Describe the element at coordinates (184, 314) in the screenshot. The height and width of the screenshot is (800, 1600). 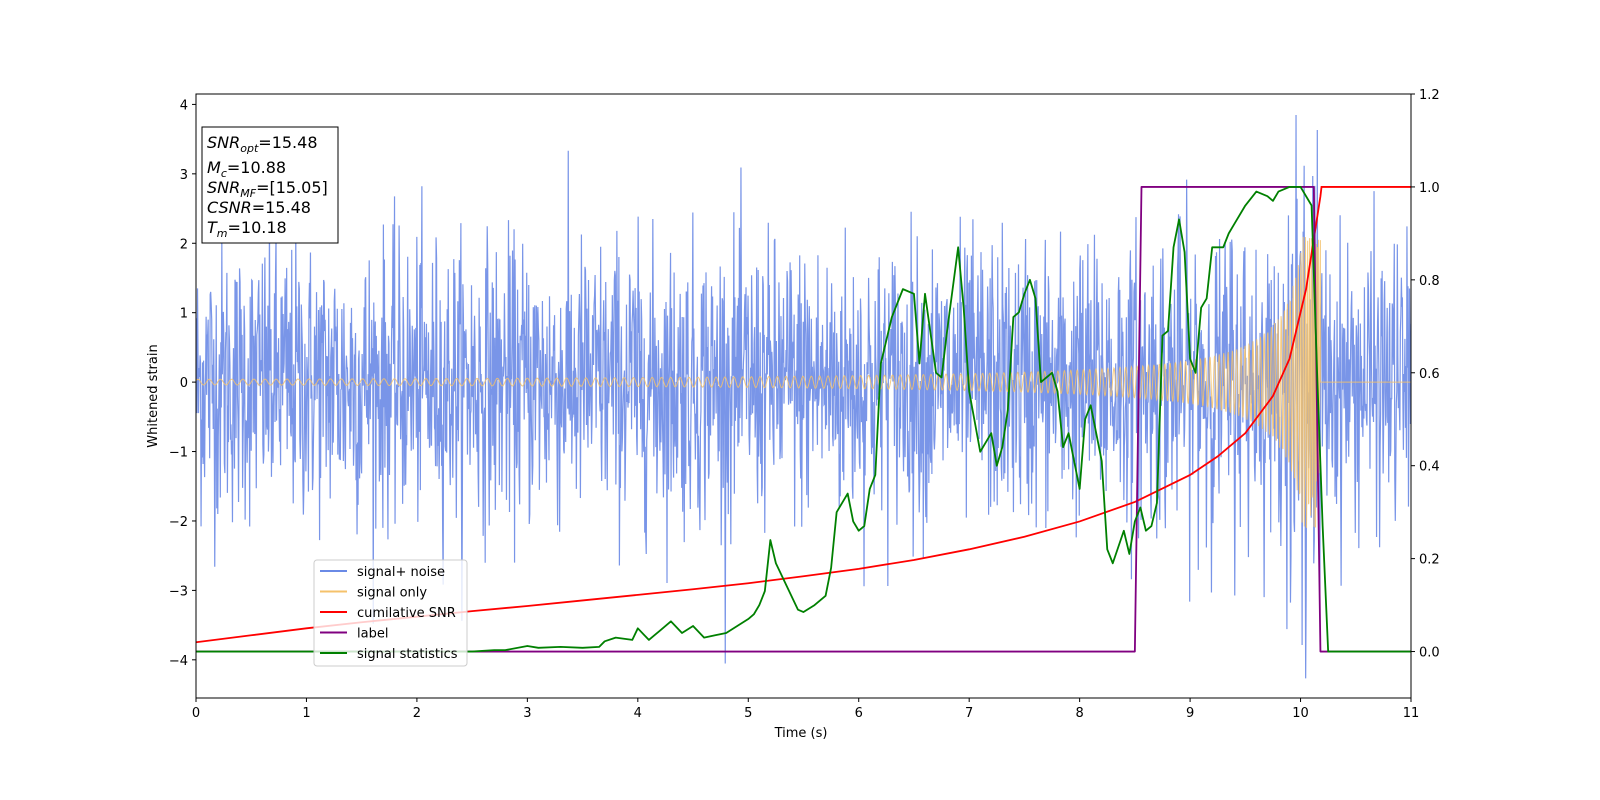
I see `y-left-tick-label: 1` at that location.